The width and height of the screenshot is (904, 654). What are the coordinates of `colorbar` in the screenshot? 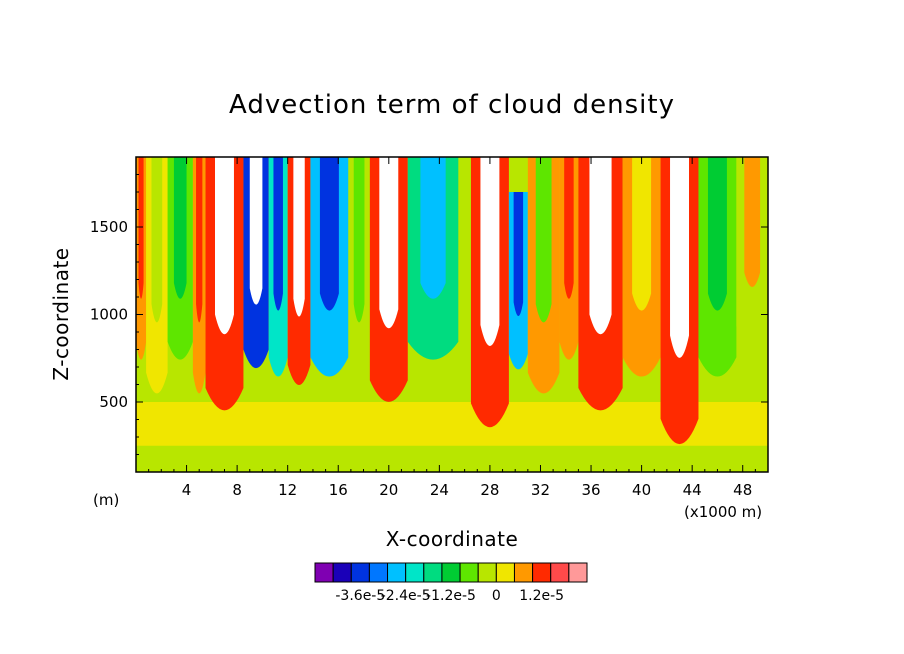 It's located at (451, 572).